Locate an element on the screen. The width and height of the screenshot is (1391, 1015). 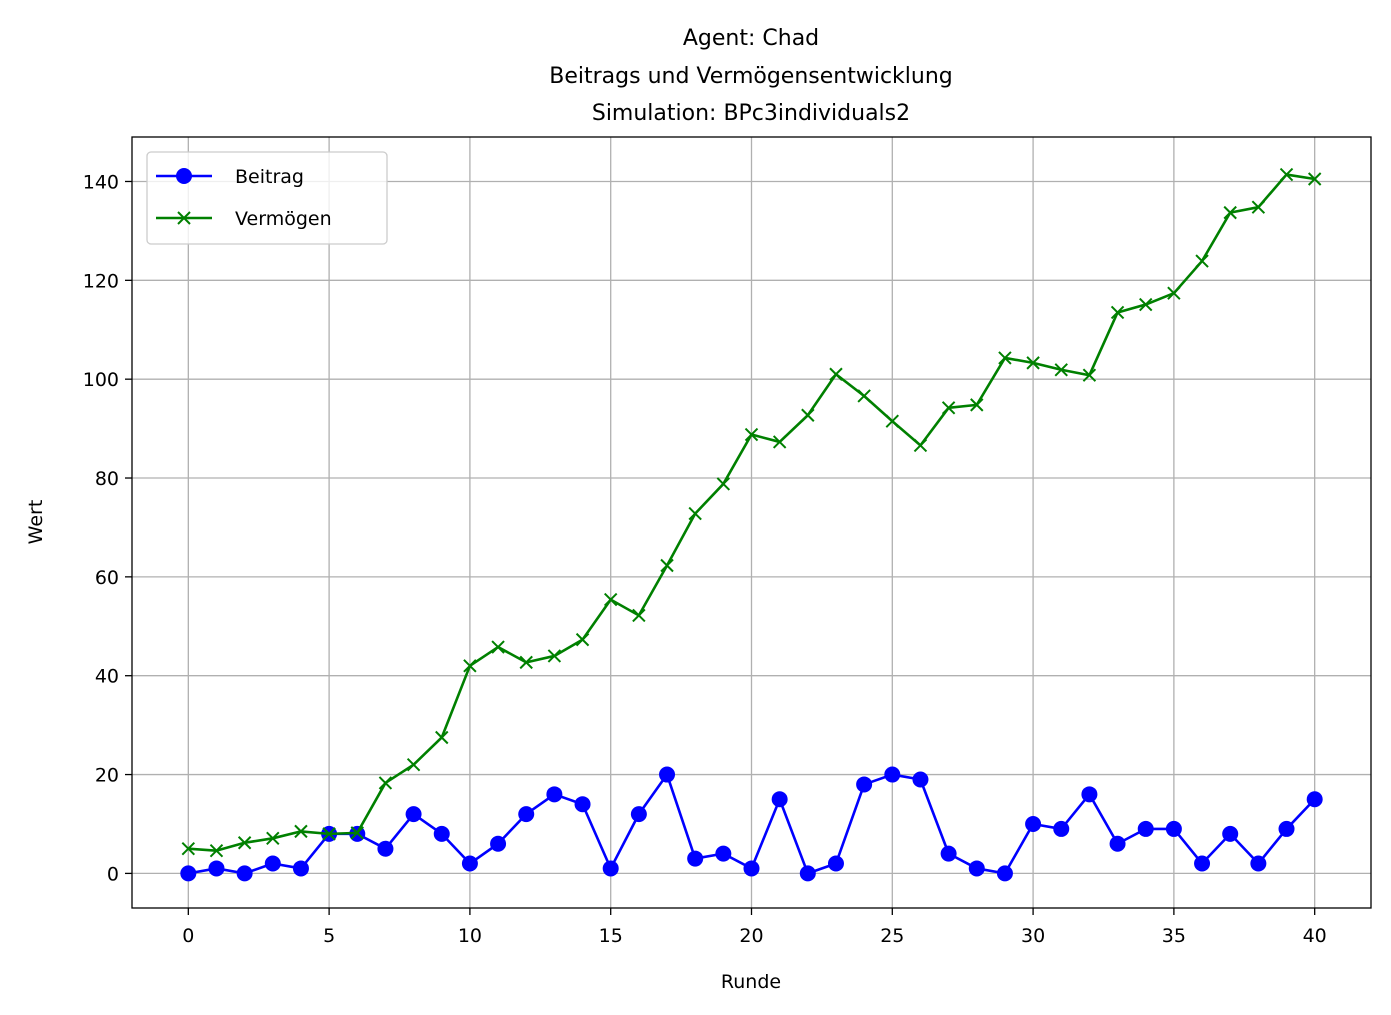
y-tick-label: 20 is located at coordinates (107, 776).